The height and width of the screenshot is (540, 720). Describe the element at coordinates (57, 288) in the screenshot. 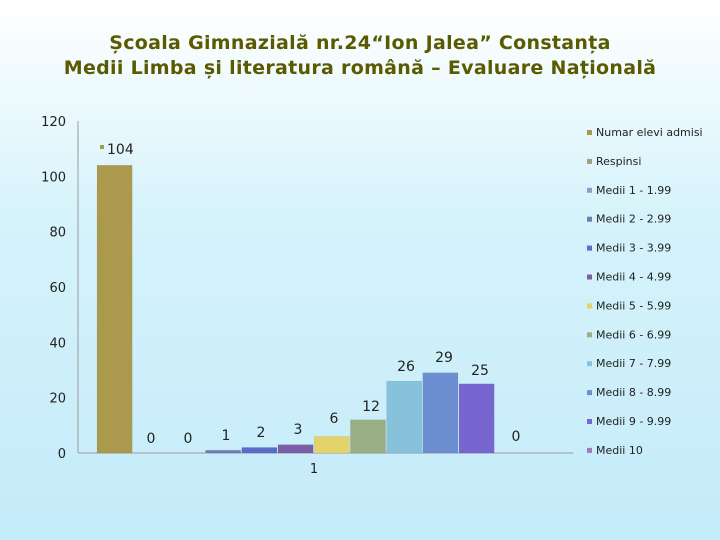

I see `y-tick-label: 60` at that location.